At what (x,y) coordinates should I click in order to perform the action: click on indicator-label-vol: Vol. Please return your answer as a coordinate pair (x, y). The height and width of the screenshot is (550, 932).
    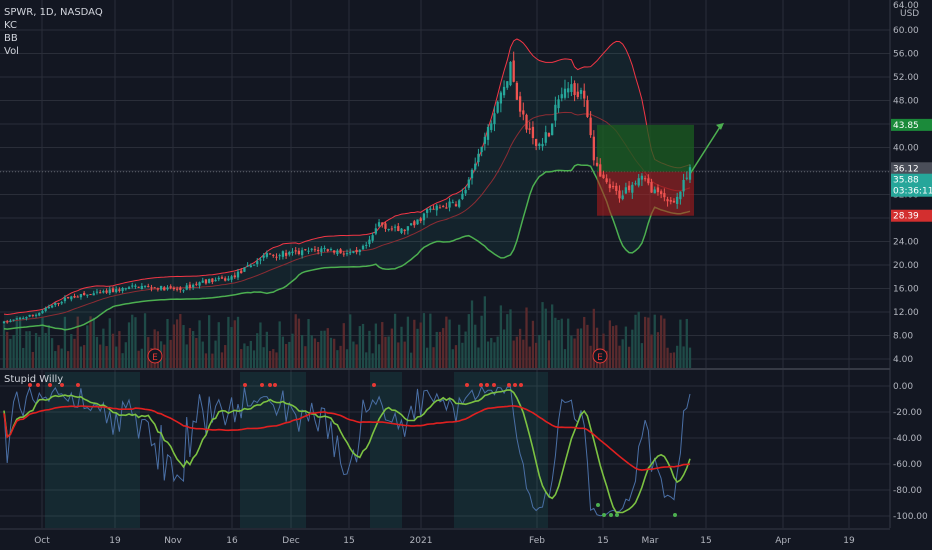
    Looking at the image, I should click on (11, 51).